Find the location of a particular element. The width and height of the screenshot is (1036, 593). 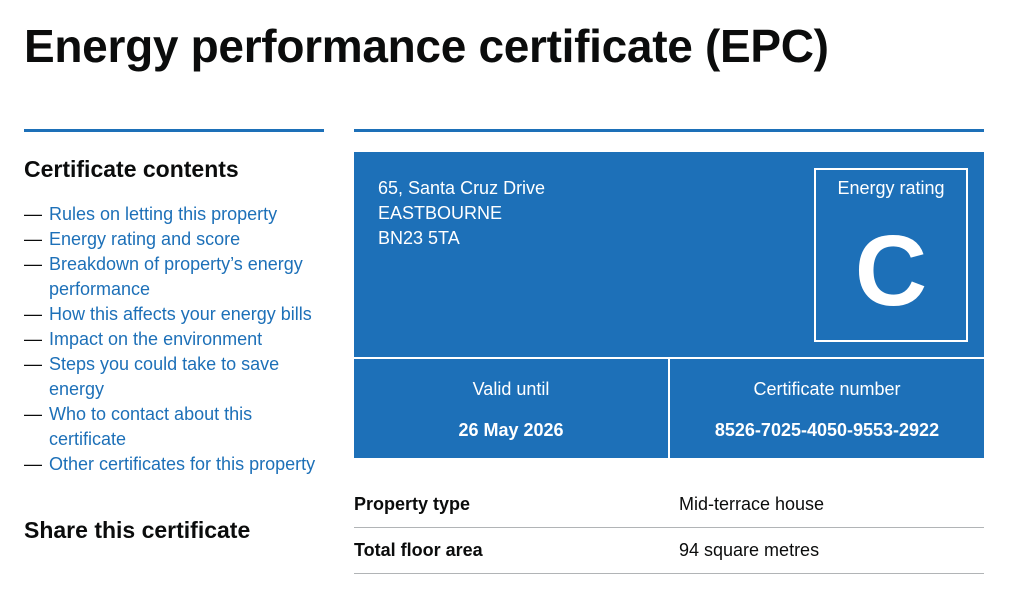

address-line-3: BN23 5TA is located at coordinates (461, 238).